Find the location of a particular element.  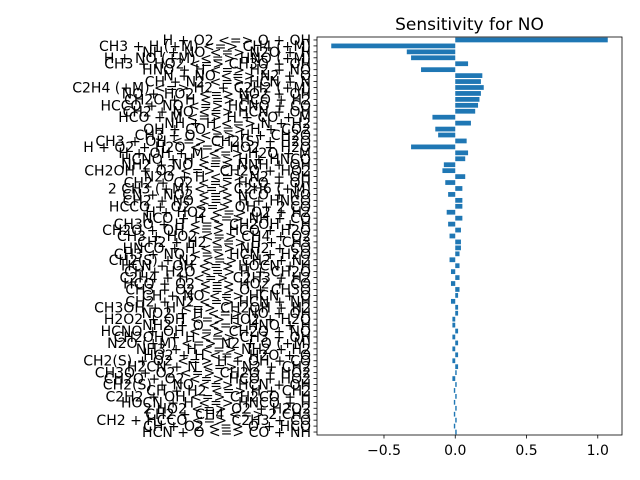

reaction-label: CH + O2 <=> O + HCO is located at coordinates (227, 427).